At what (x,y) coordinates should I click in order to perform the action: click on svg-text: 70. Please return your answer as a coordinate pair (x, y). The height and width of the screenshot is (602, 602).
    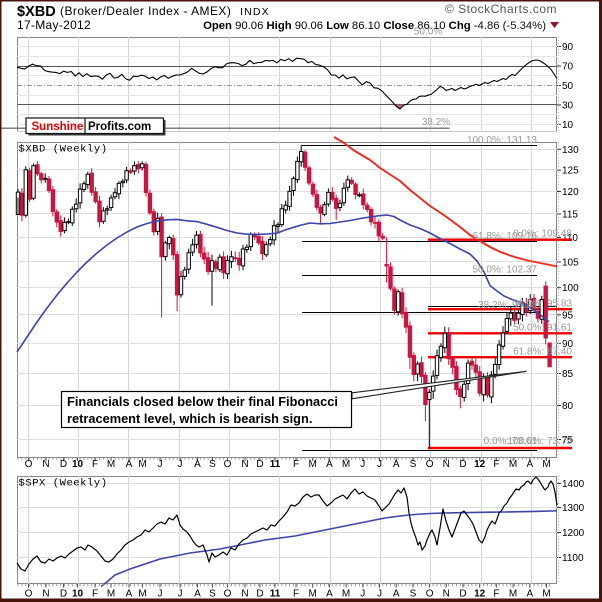
    Looking at the image, I should click on (568, 67).